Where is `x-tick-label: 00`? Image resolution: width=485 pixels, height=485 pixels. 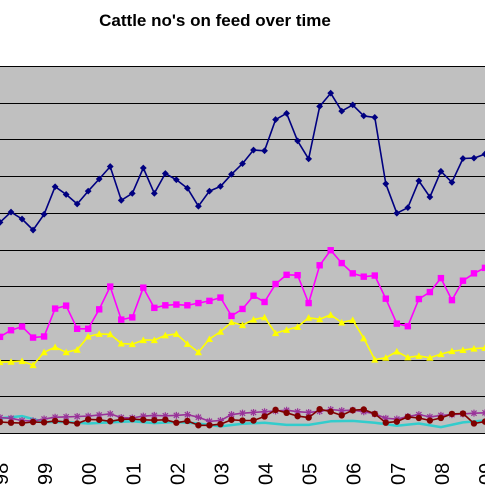
x-tick-label: 00 is located at coordinates (90, 474).